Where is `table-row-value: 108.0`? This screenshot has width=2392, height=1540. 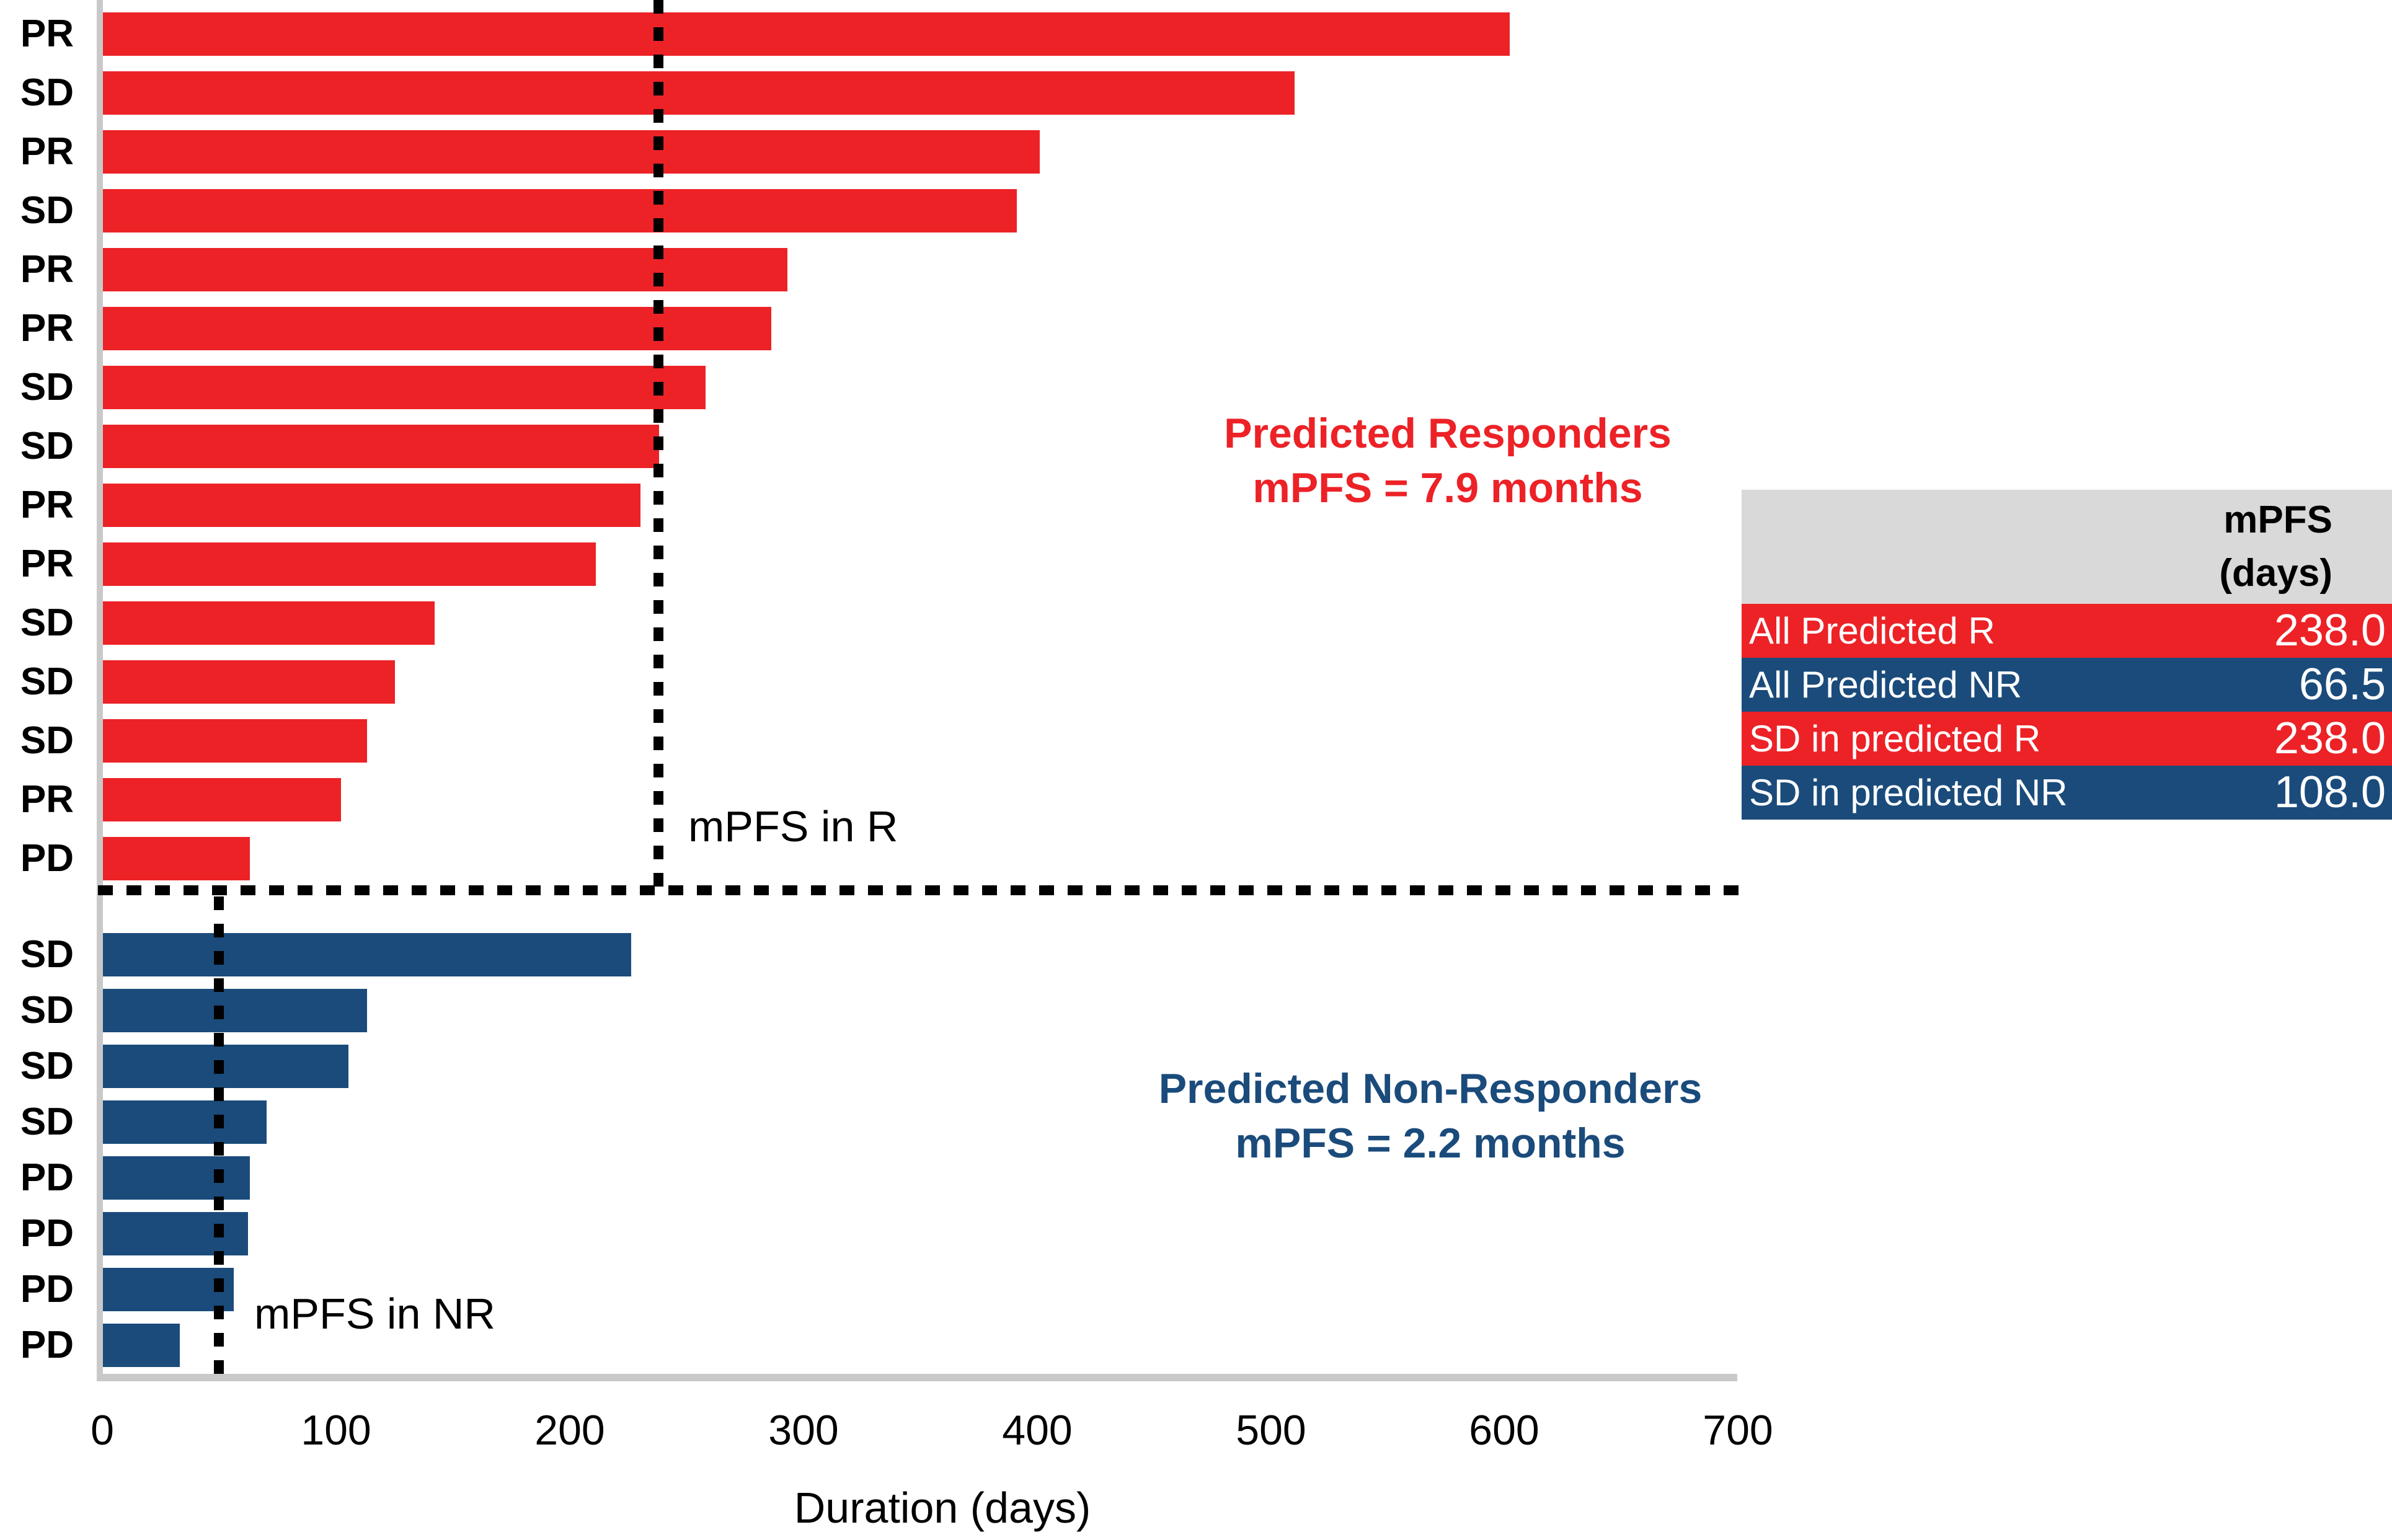 table-row-value: 108.0 is located at coordinates (2330, 792).